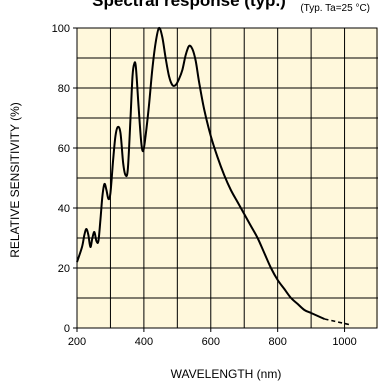 The image size is (378, 385). What do you see at coordinates (338, 322) in the screenshot?
I see `sensitivity-curve-dashed` at bounding box center [338, 322].